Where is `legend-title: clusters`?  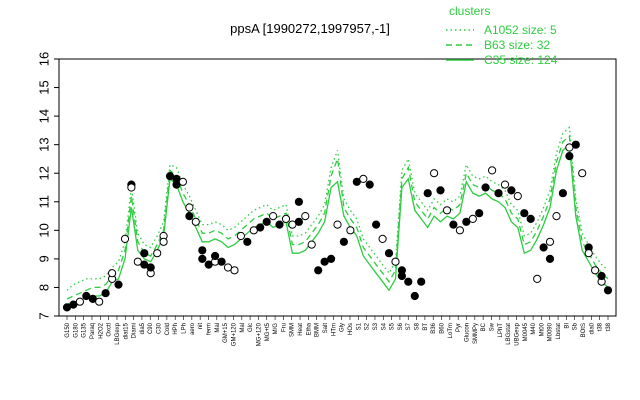 legend-title: clusters is located at coordinates (469, 11).